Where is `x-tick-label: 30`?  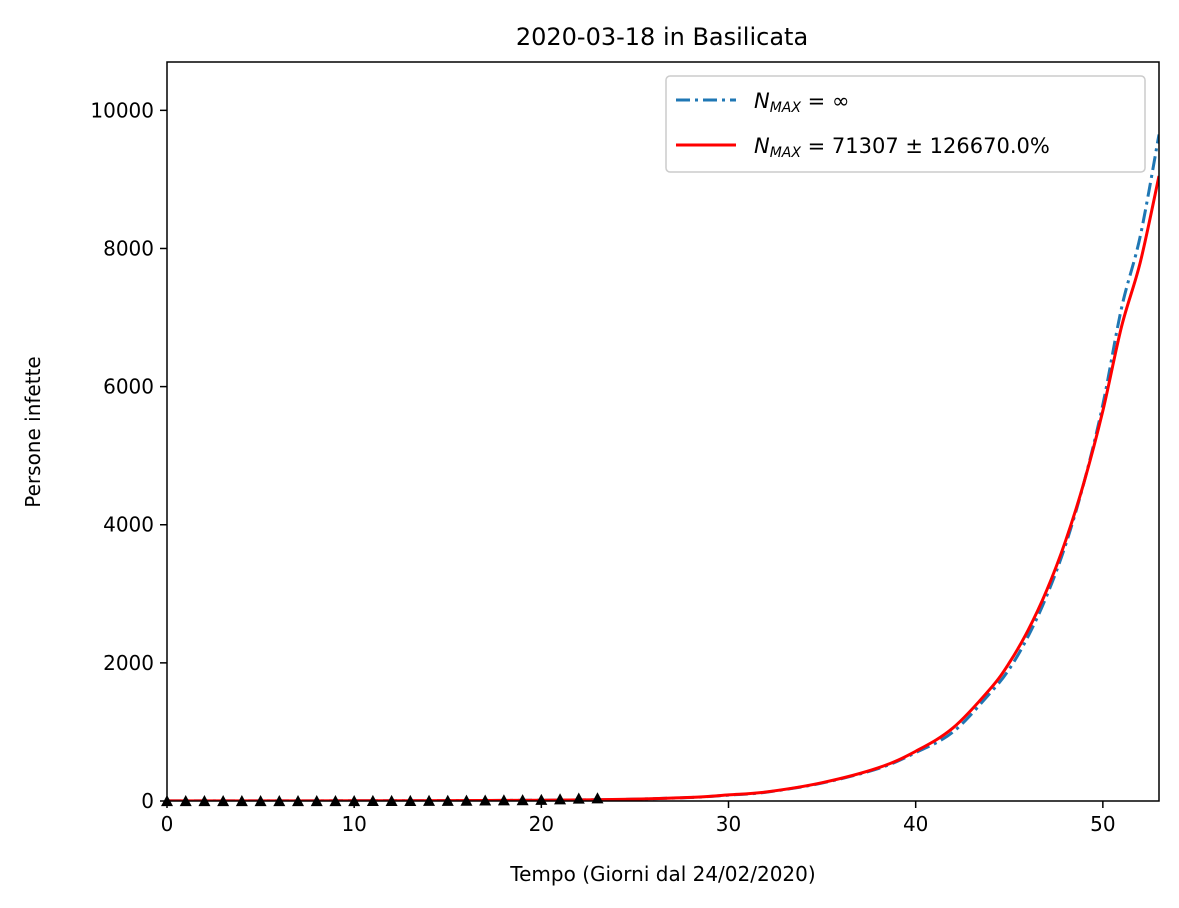 x-tick-label: 30 is located at coordinates (728, 824).